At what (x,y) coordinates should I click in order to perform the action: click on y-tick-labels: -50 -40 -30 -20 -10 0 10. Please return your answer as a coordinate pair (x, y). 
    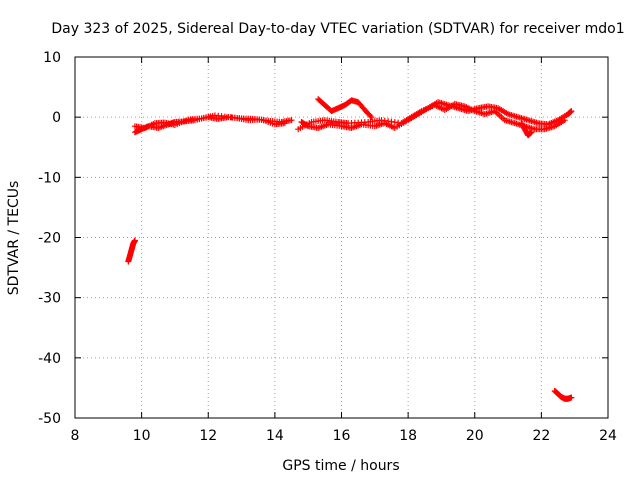
    Looking at the image, I should click on (49, 238).